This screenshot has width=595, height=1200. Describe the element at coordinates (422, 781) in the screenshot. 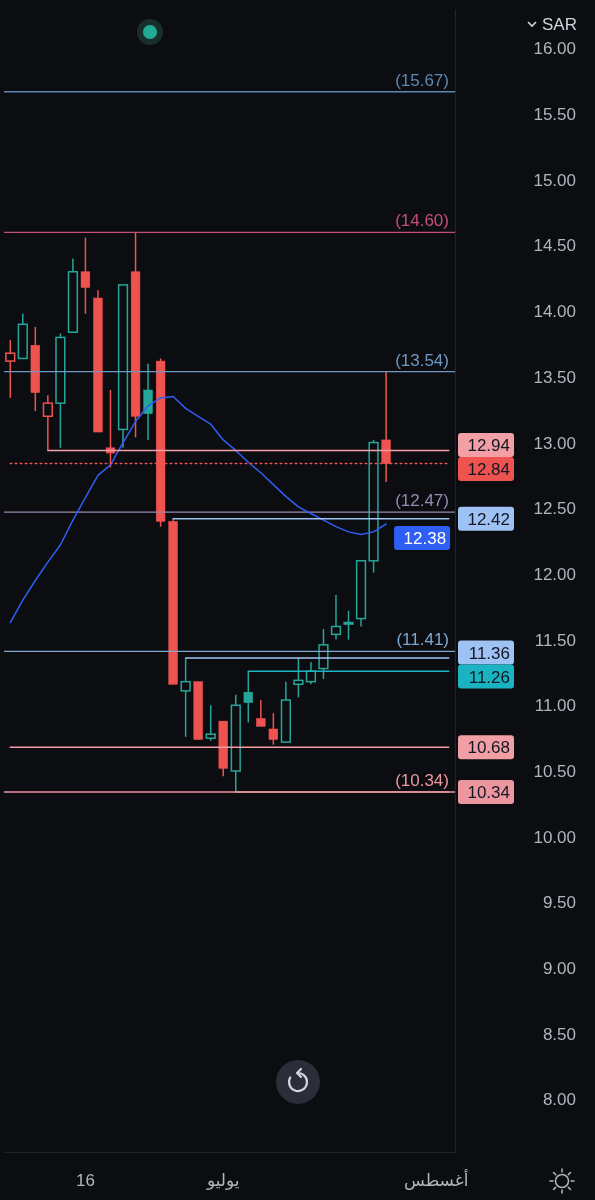

I see `ref-line-label: (10.34)` at that location.